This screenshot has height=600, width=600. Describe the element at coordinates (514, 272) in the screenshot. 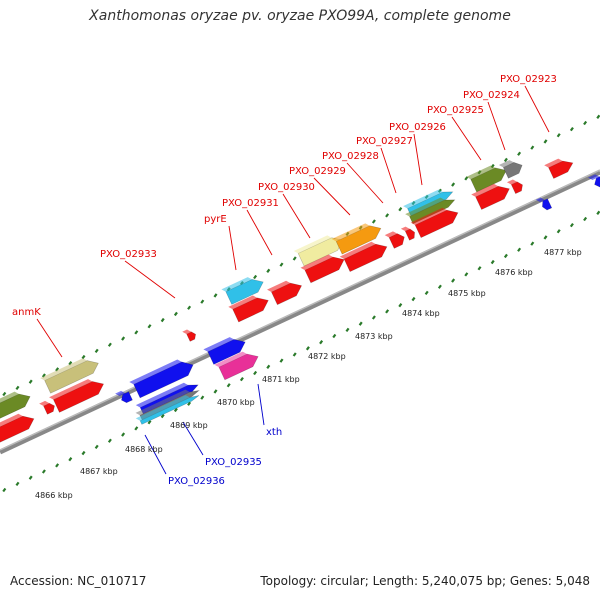

I see `kbp-label: 4876 kbp` at that location.